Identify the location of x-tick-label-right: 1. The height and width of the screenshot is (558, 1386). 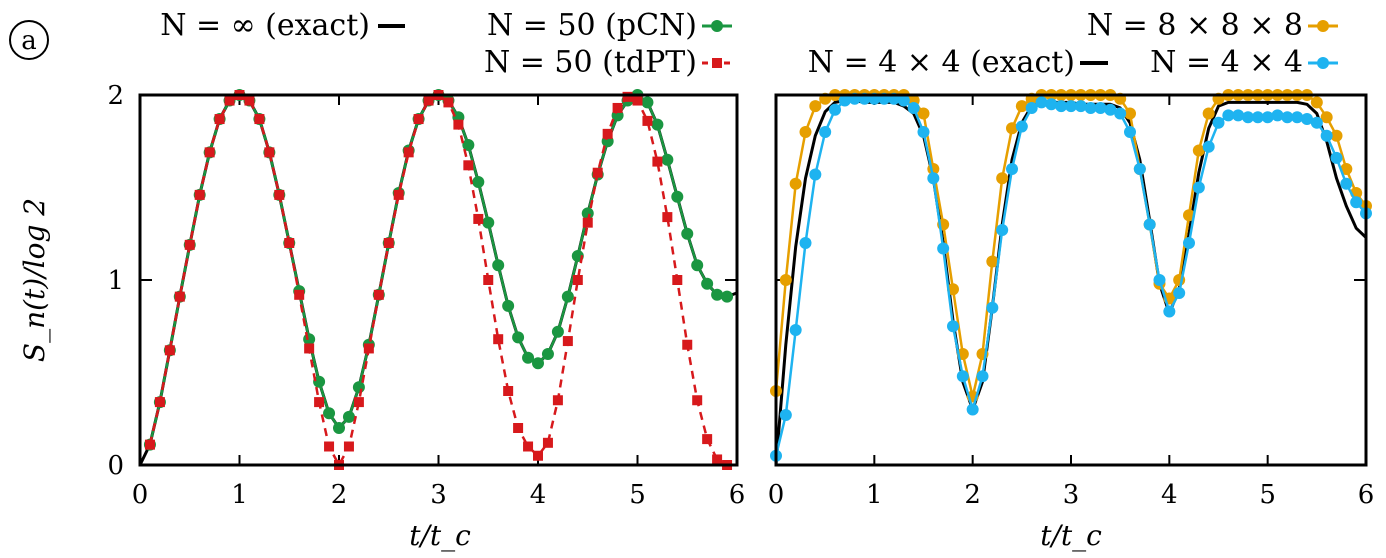
(874, 495).